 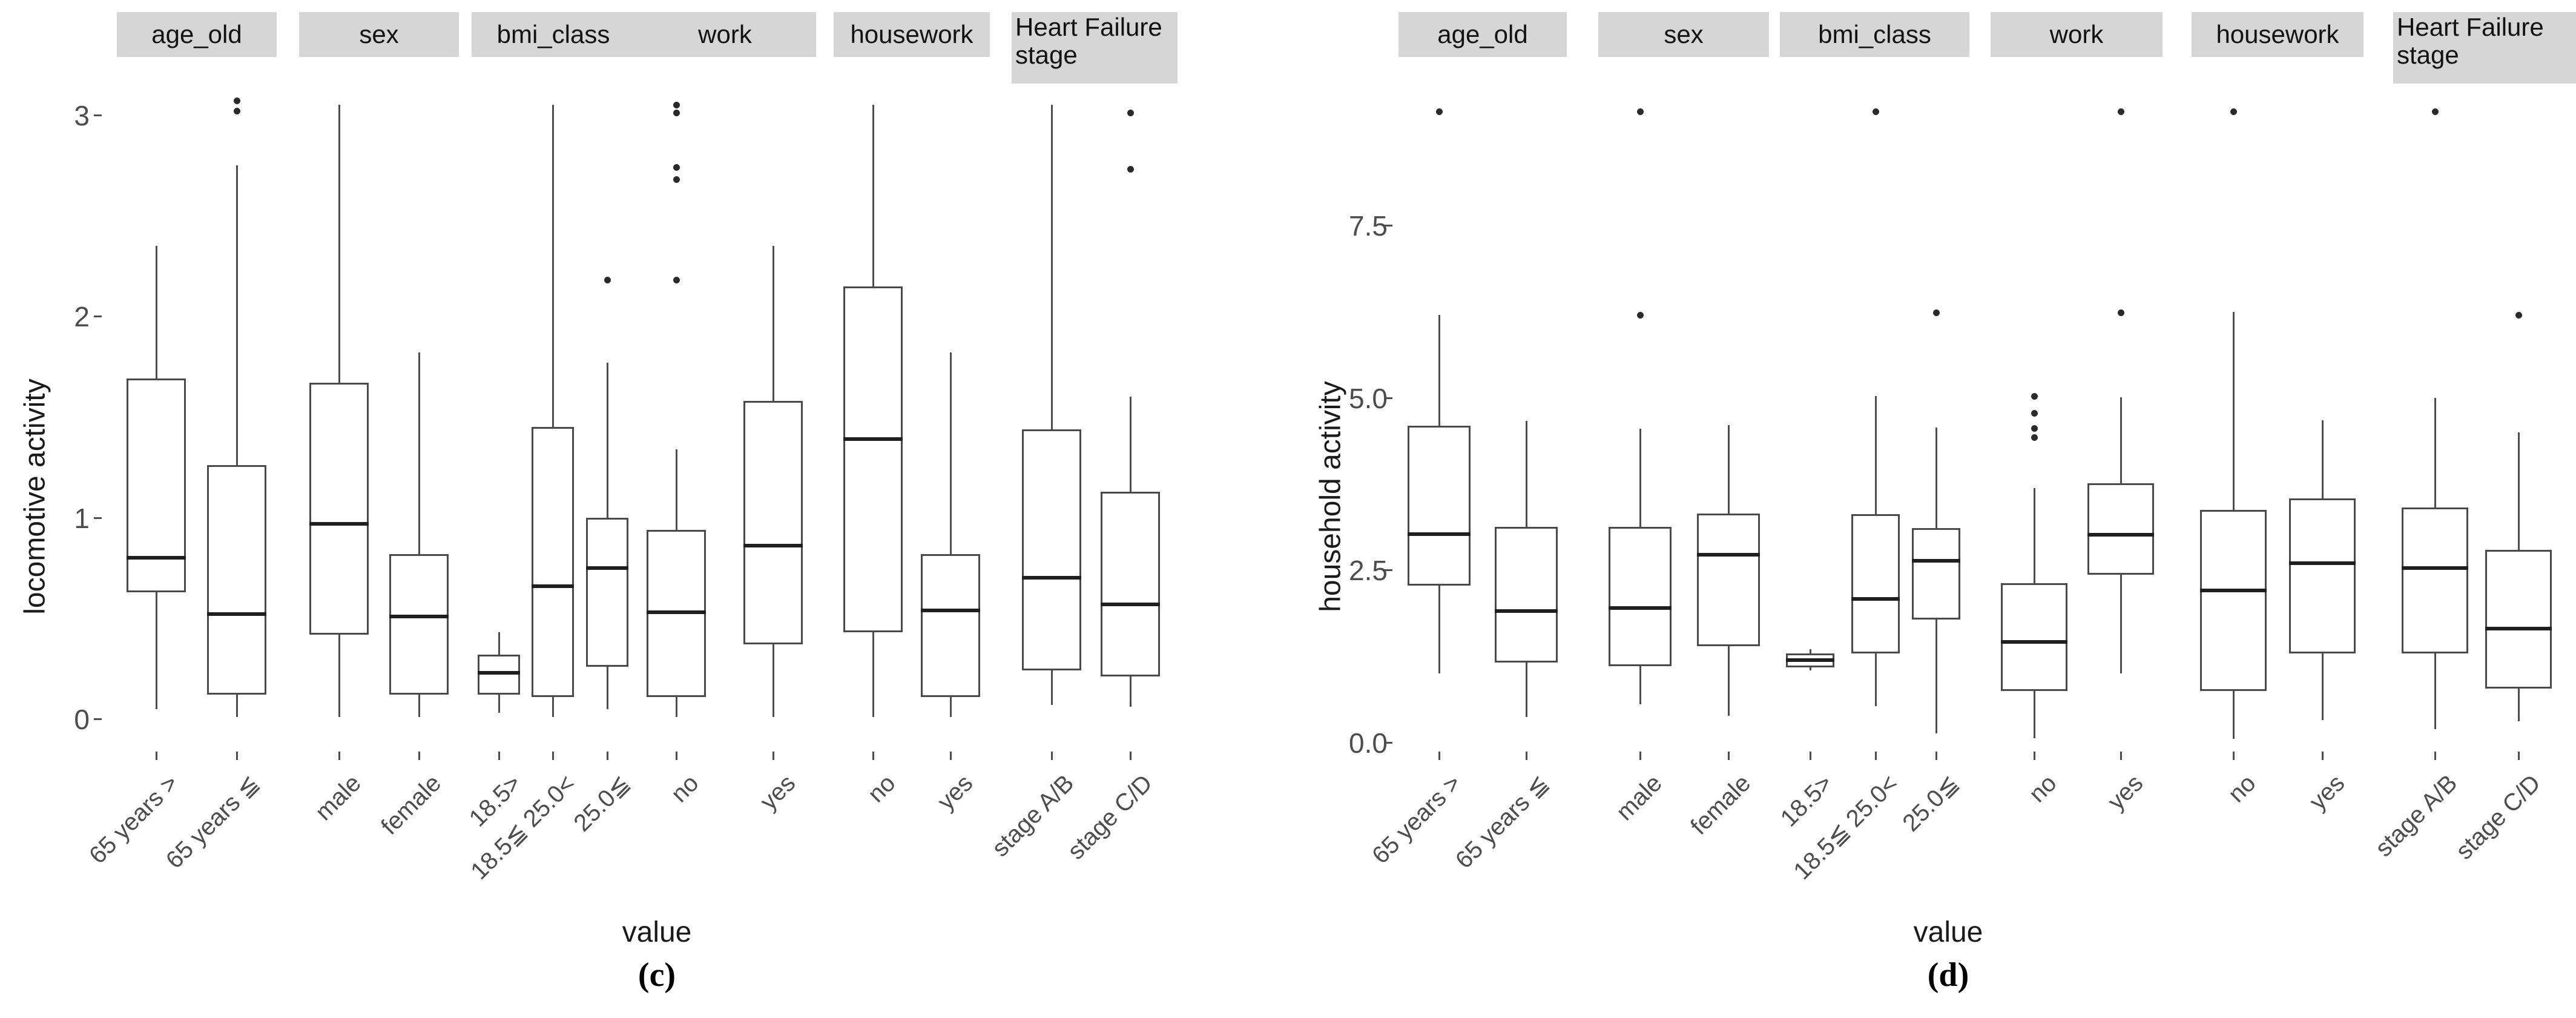 I want to click on facet-strip-label: Heart Failure stage, so click(x=2470, y=41).